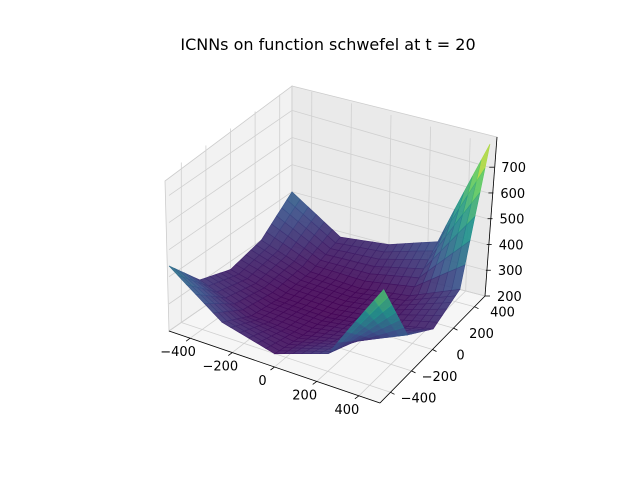 Image resolution: width=640 pixels, height=480 pixels. What do you see at coordinates (440, 377) in the screenshot?
I see `y-tick-label-1: −200` at bounding box center [440, 377].